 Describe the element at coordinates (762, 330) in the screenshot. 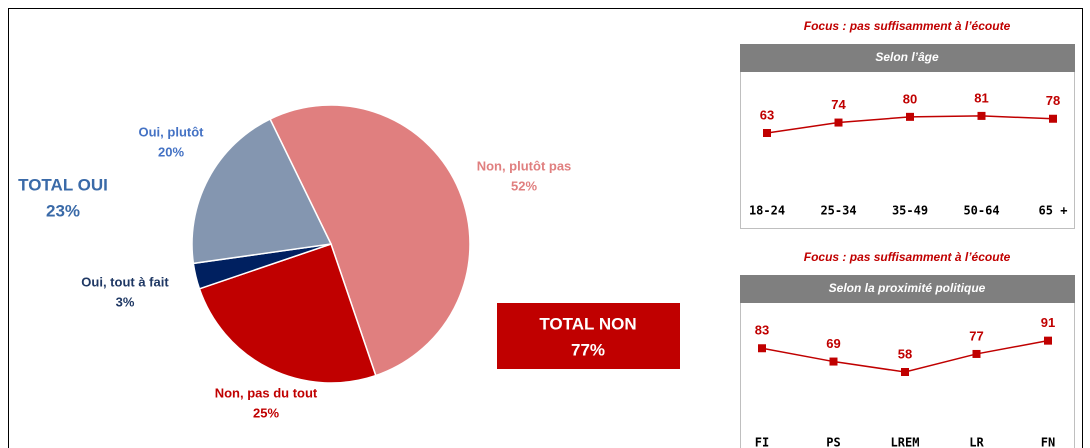

I see `data-label: 83` at that location.